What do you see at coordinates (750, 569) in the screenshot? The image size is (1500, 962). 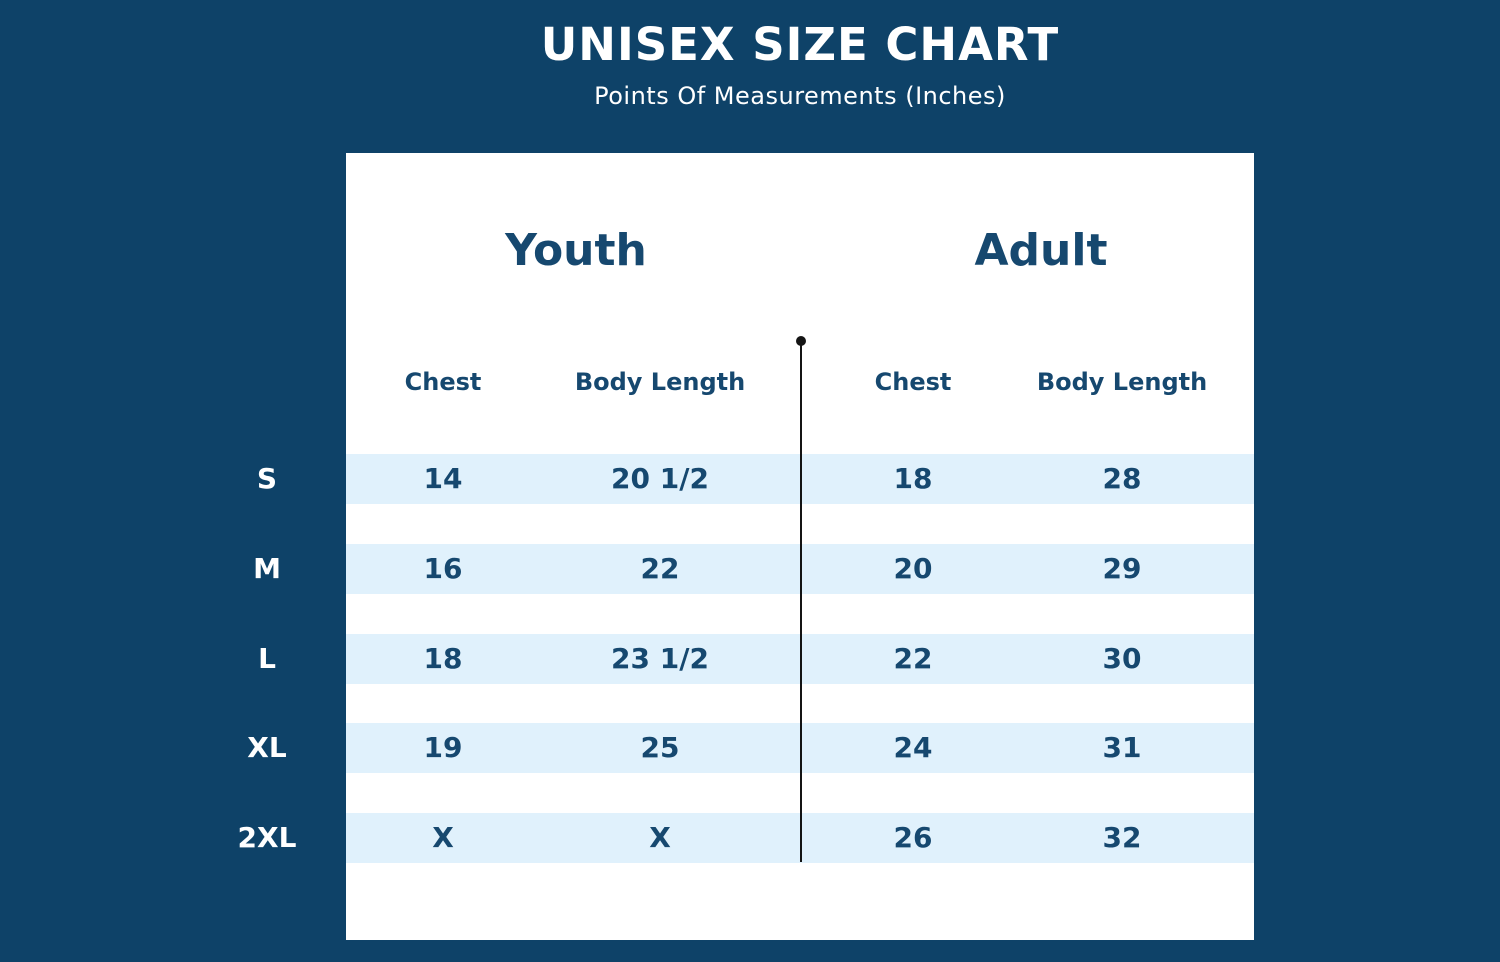 I see `table-row: M 16 22 20 29` at bounding box center [750, 569].